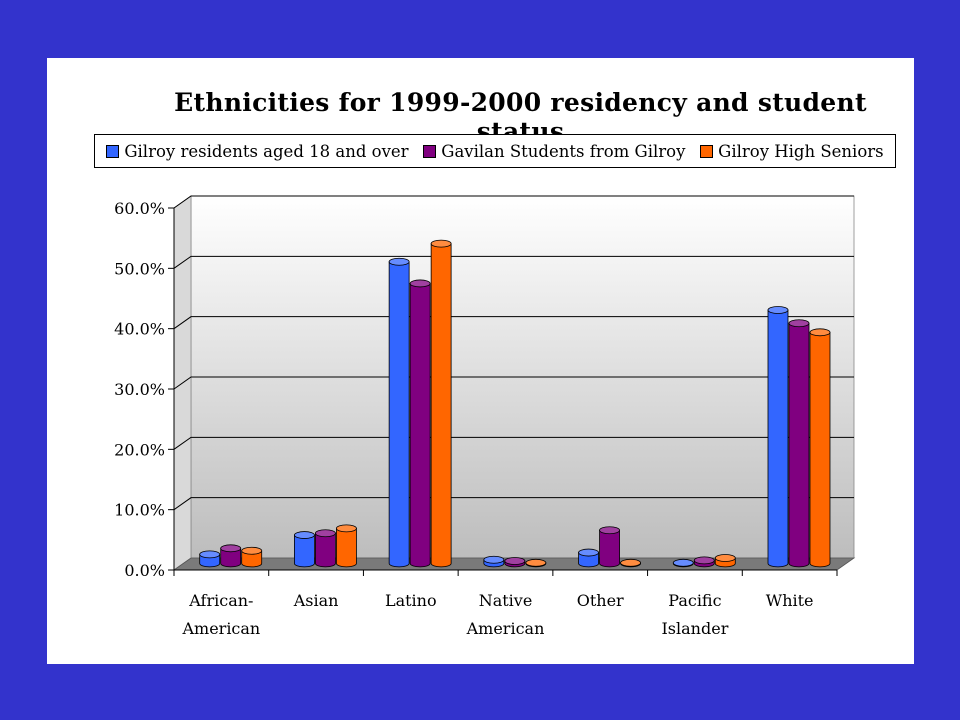 The image size is (960, 720). What do you see at coordinates (139, 329) in the screenshot?
I see `y-tick-label: 40.0%` at bounding box center [139, 329].